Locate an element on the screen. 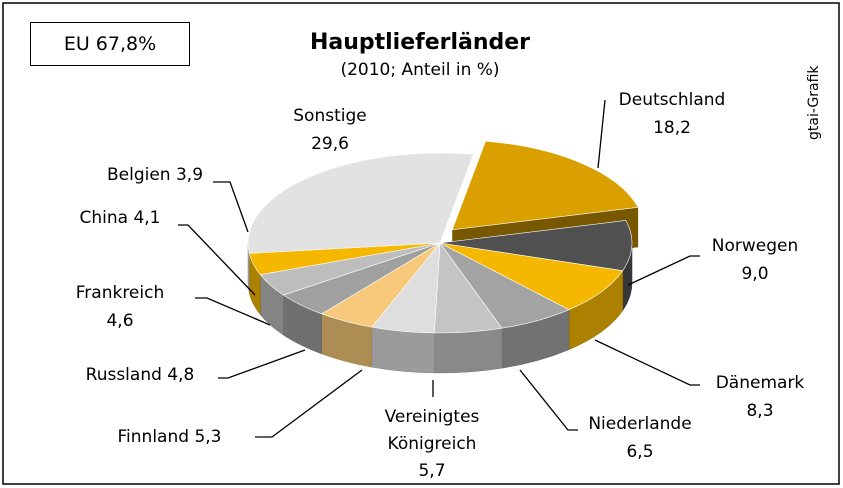  data-label: Finnland 5,3 is located at coordinates (169, 437).